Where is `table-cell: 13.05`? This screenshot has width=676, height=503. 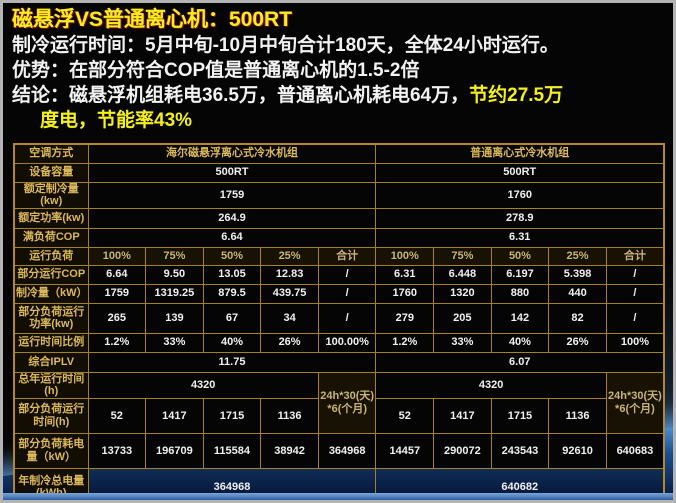 table-cell: 13.05 is located at coordinates (232, 274).